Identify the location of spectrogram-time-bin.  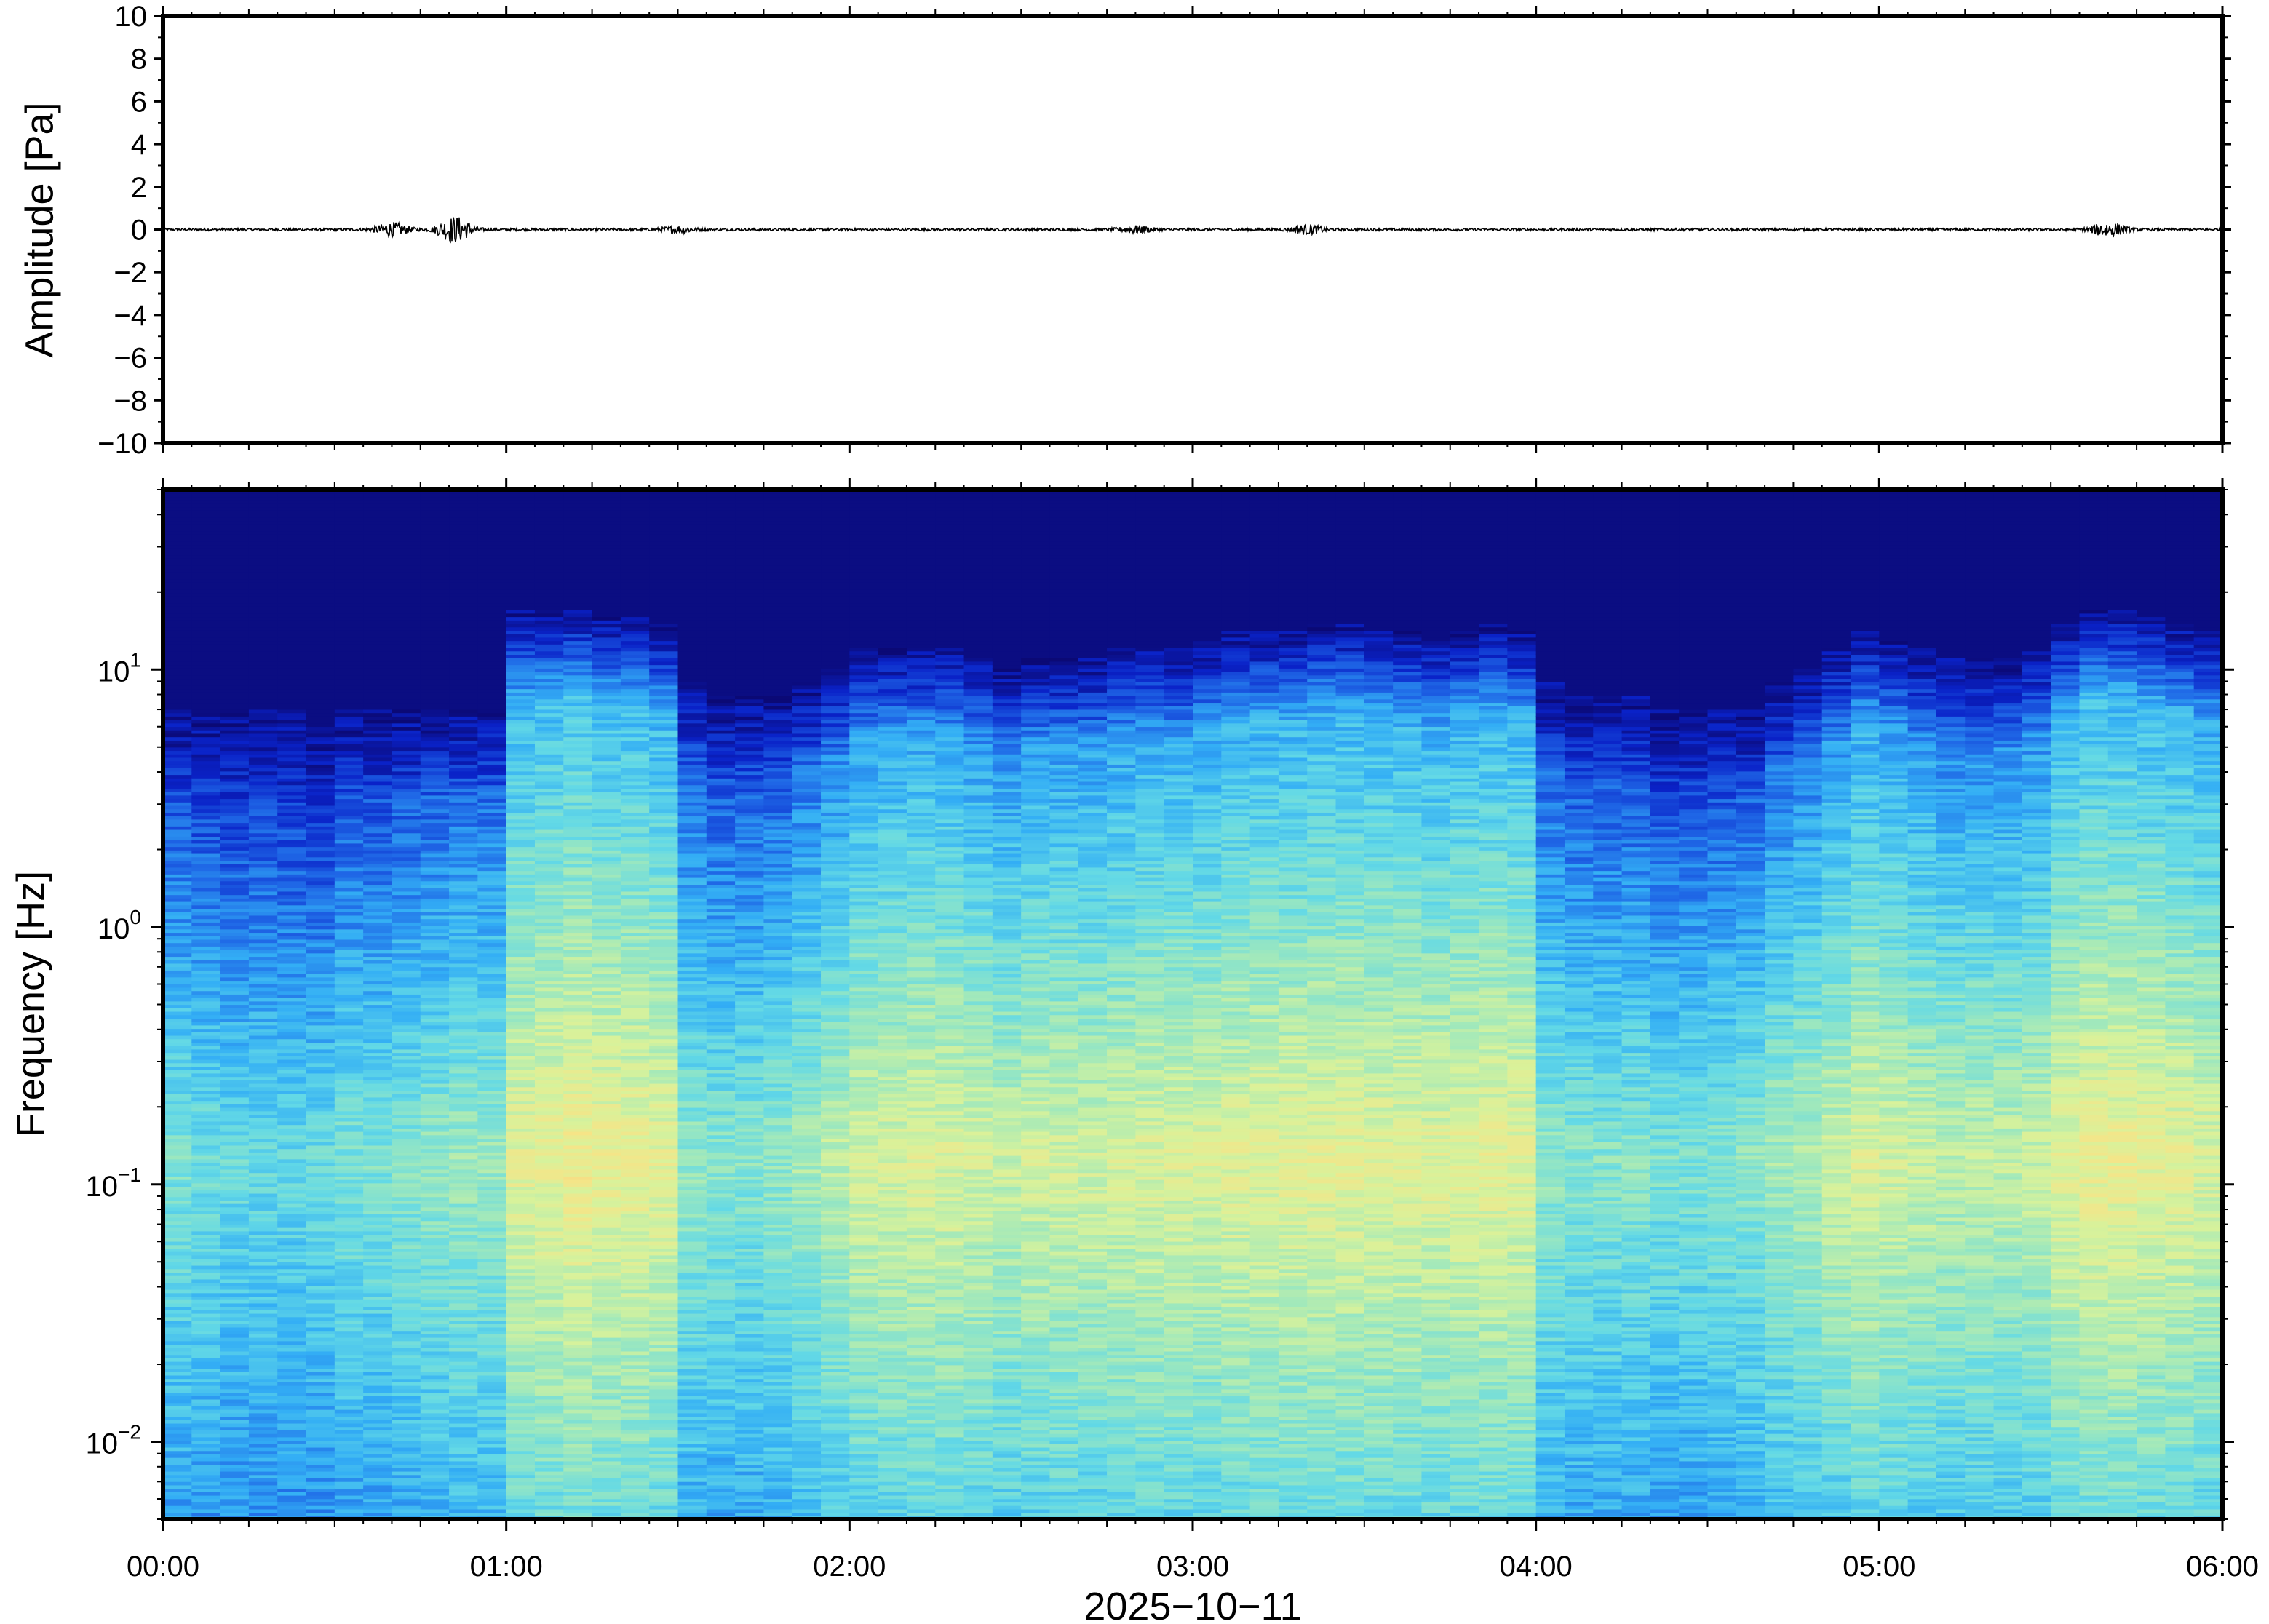
(521, 1005).